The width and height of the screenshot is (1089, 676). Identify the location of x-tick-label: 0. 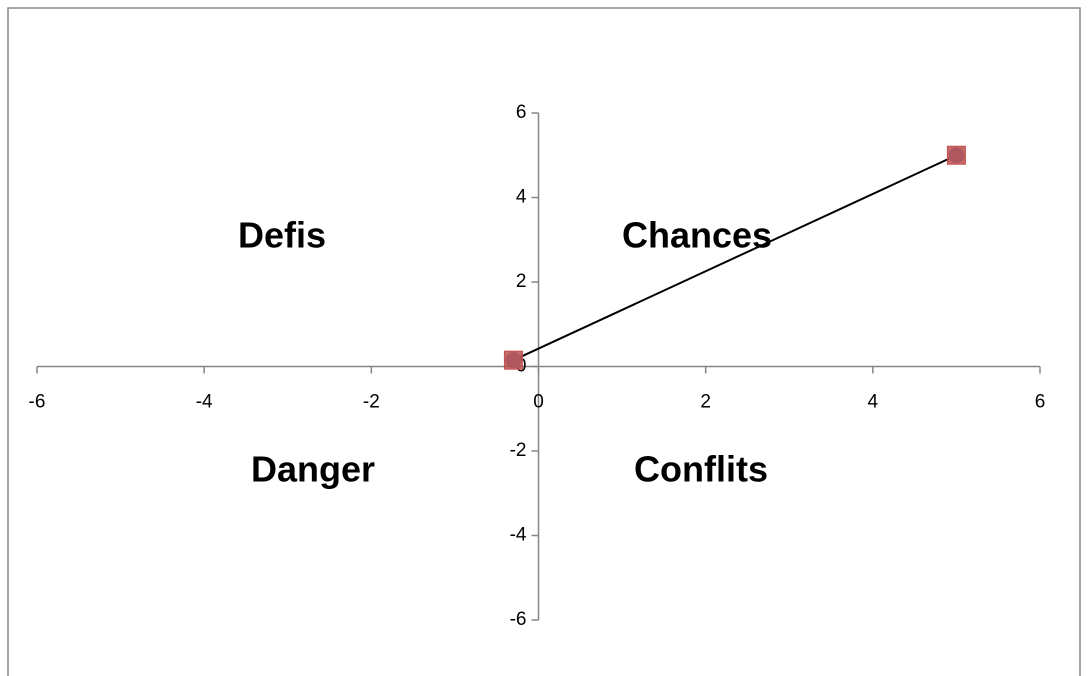
(538, 402).